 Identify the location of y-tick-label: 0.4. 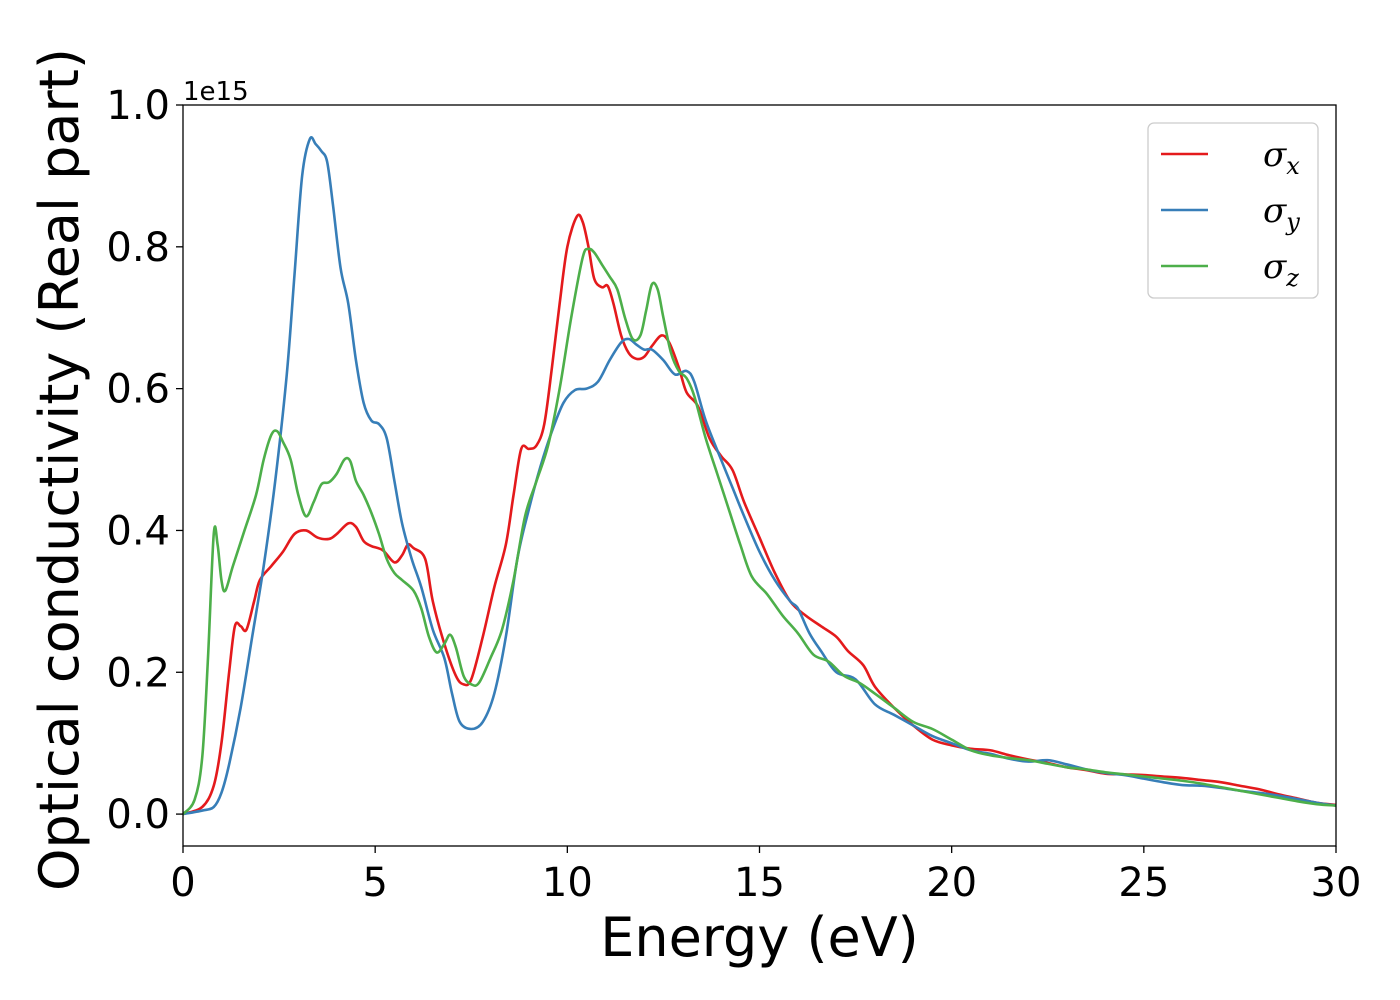
(138, 531).